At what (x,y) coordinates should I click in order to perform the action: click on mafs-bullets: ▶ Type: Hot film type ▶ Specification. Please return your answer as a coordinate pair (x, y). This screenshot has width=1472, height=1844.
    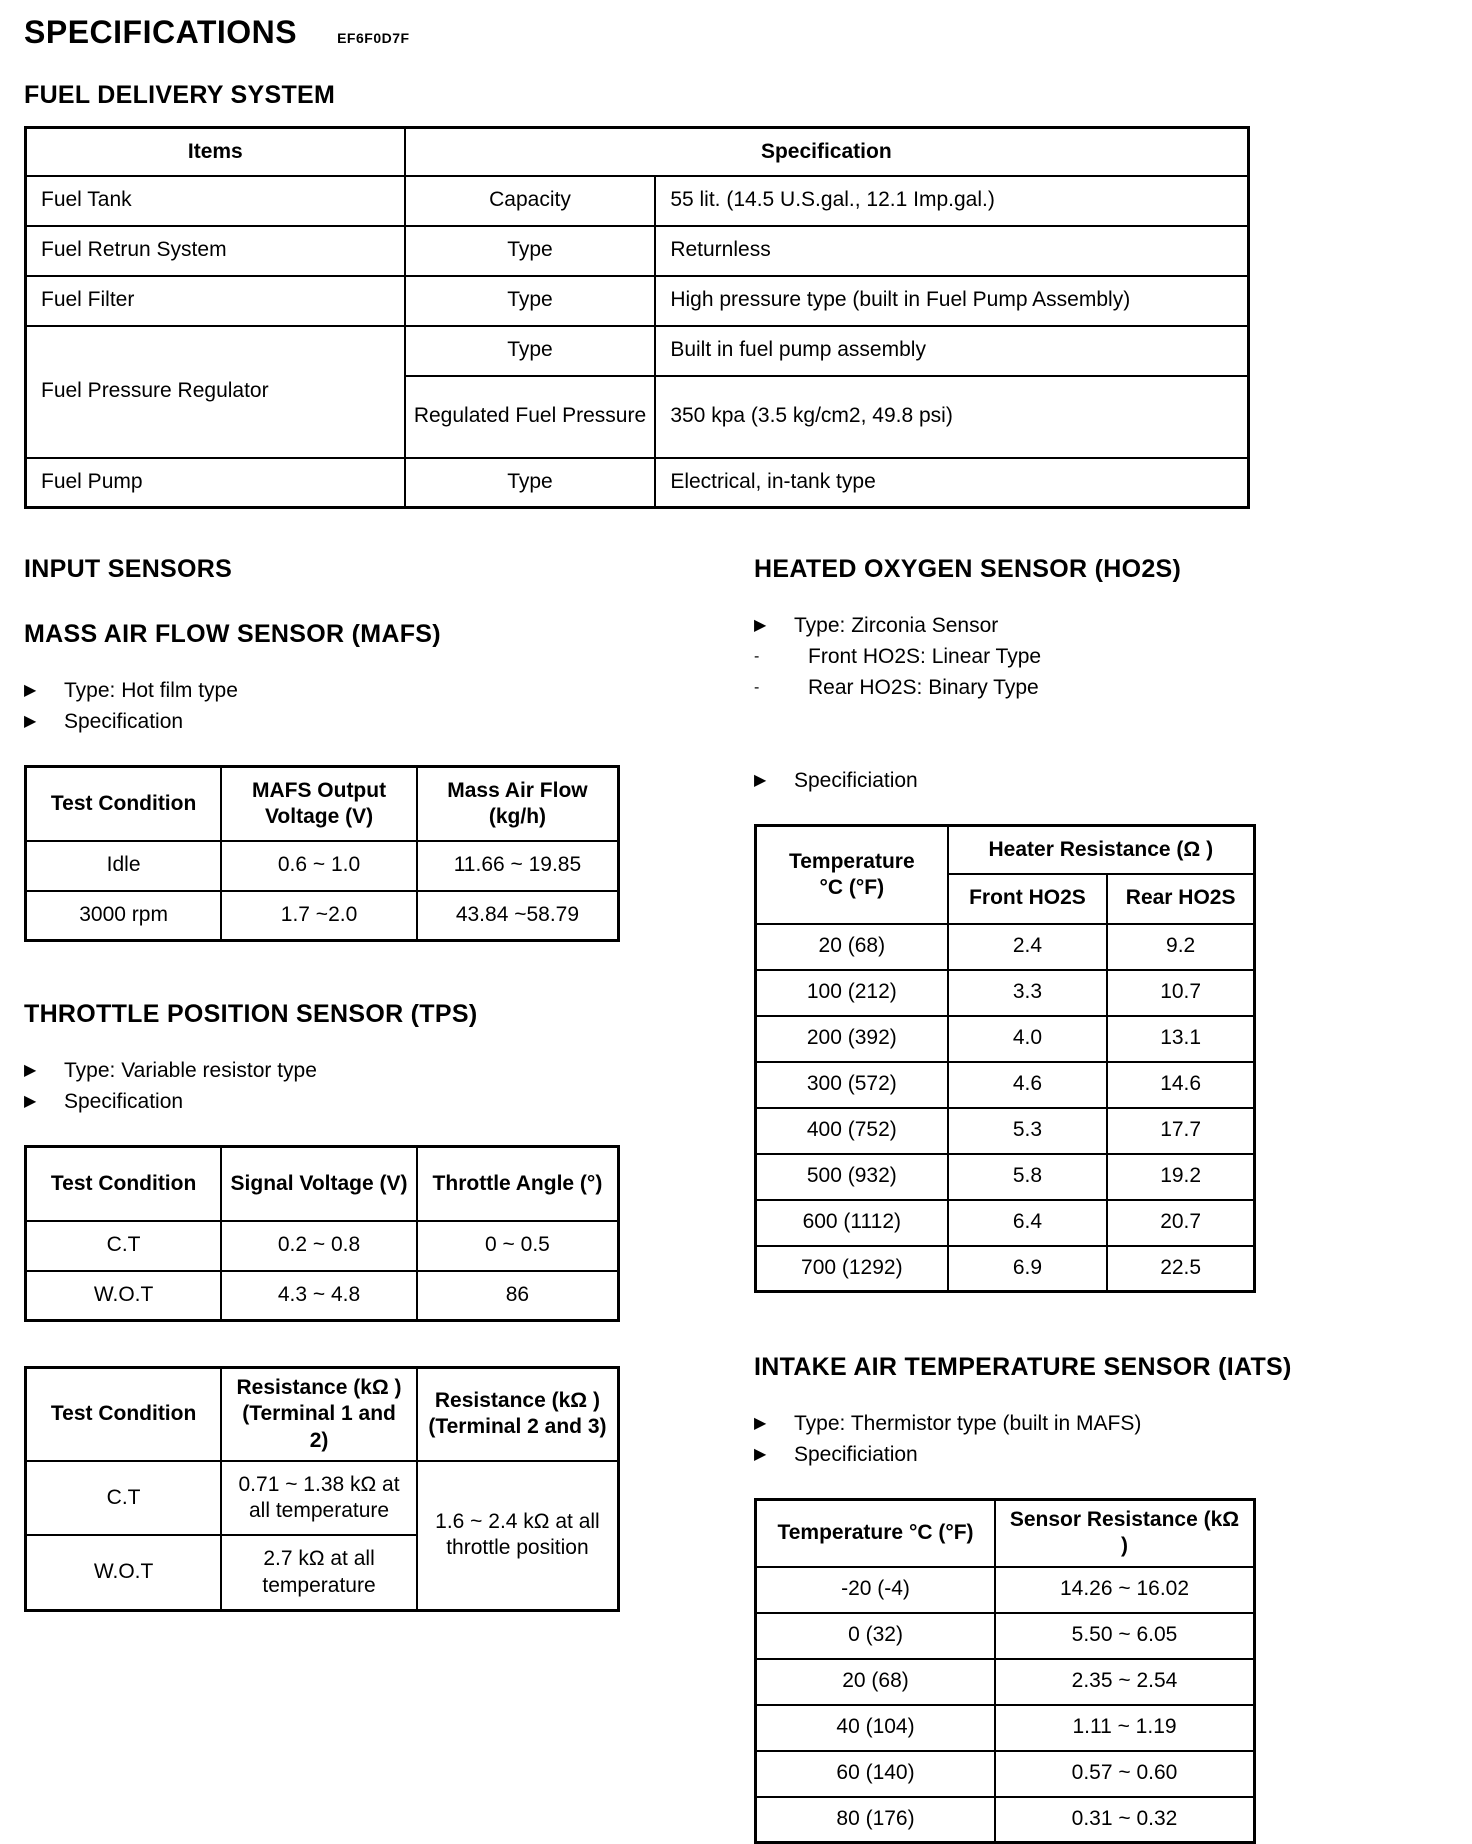
    Looking at the image, I should click on (322, 706).